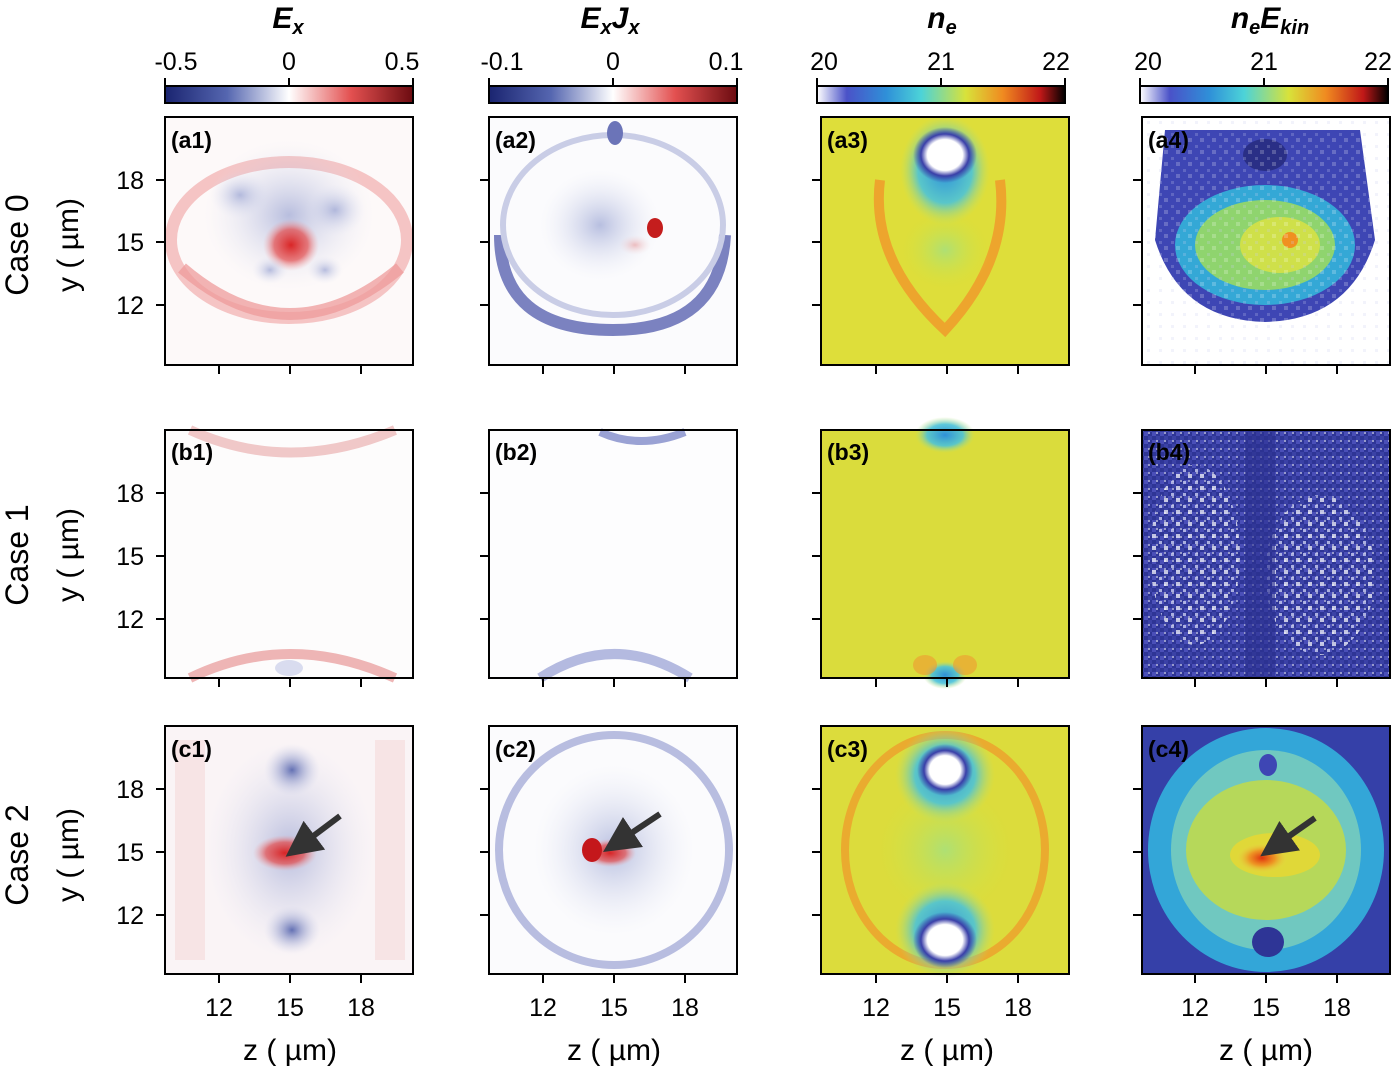 The width and height of the screenshot is (1400, 1070). Describe the element at coordinates (945, 240) in the screenshot. I see `panel-a3` at that location.